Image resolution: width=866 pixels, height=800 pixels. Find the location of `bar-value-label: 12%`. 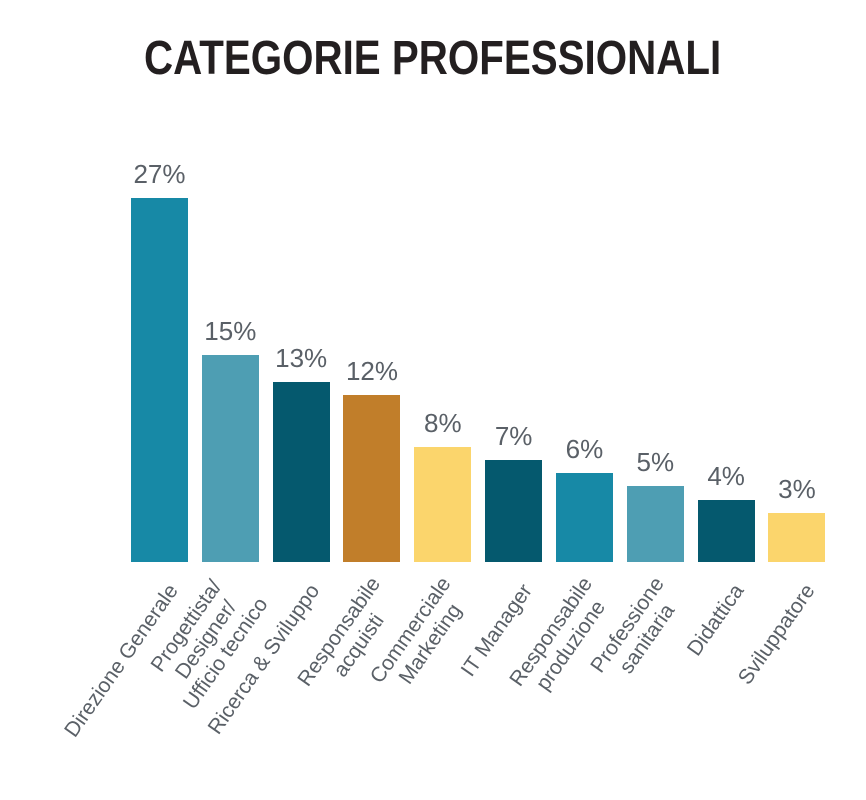

bar-value-label: 12% is located at coordinates (371, 371).